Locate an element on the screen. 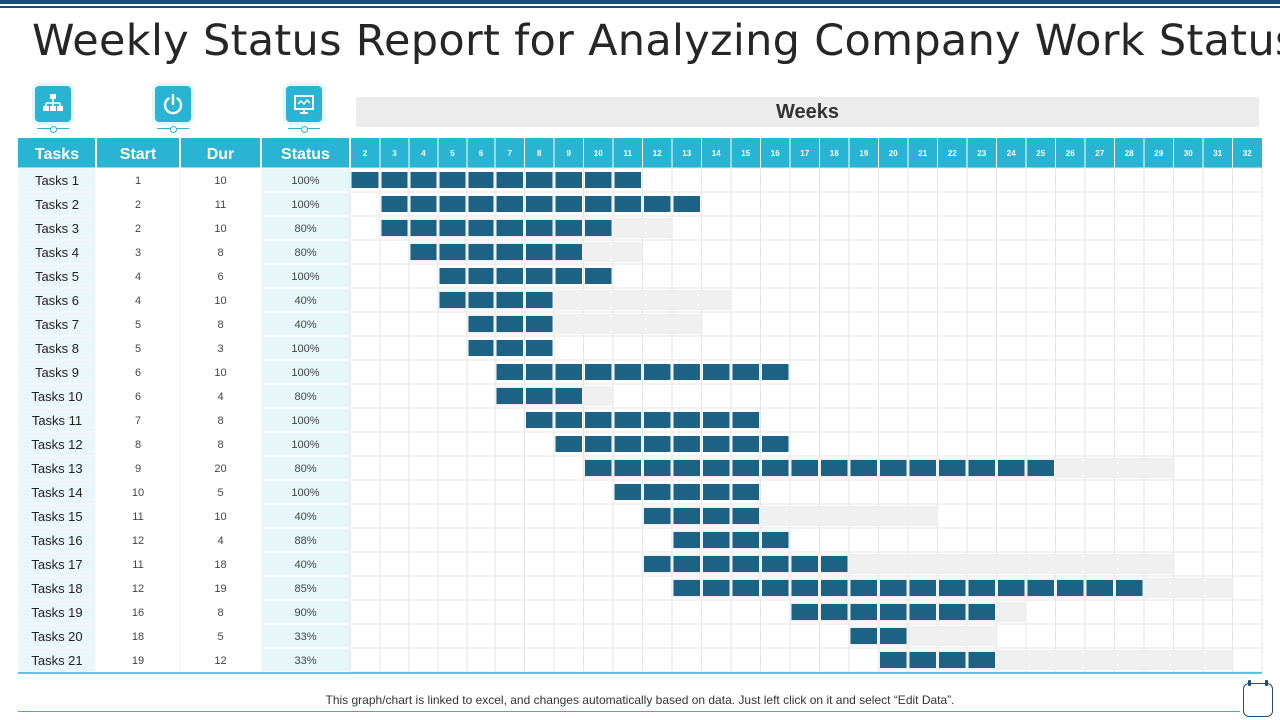 Image resolution: width=1280 pixels, height=720 pixels. task-duration: 10 is located at coordinates (220, 301).